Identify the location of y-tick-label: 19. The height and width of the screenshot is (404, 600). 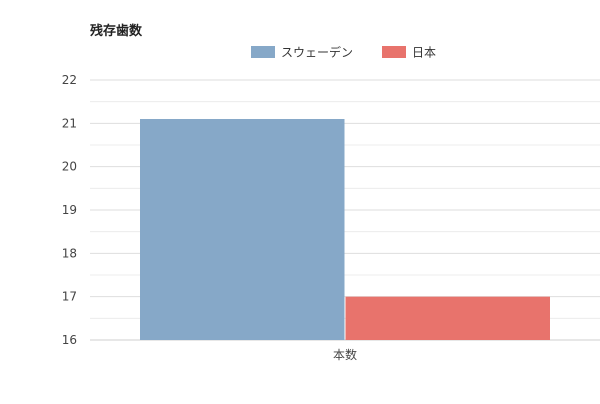
(69, 210).